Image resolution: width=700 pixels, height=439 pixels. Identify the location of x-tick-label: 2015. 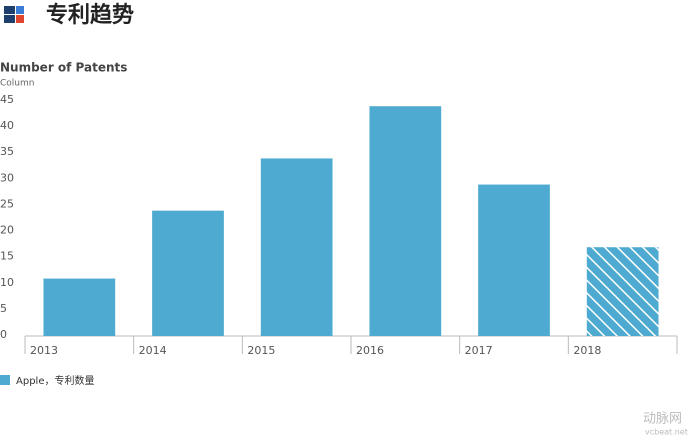
(261, 350).